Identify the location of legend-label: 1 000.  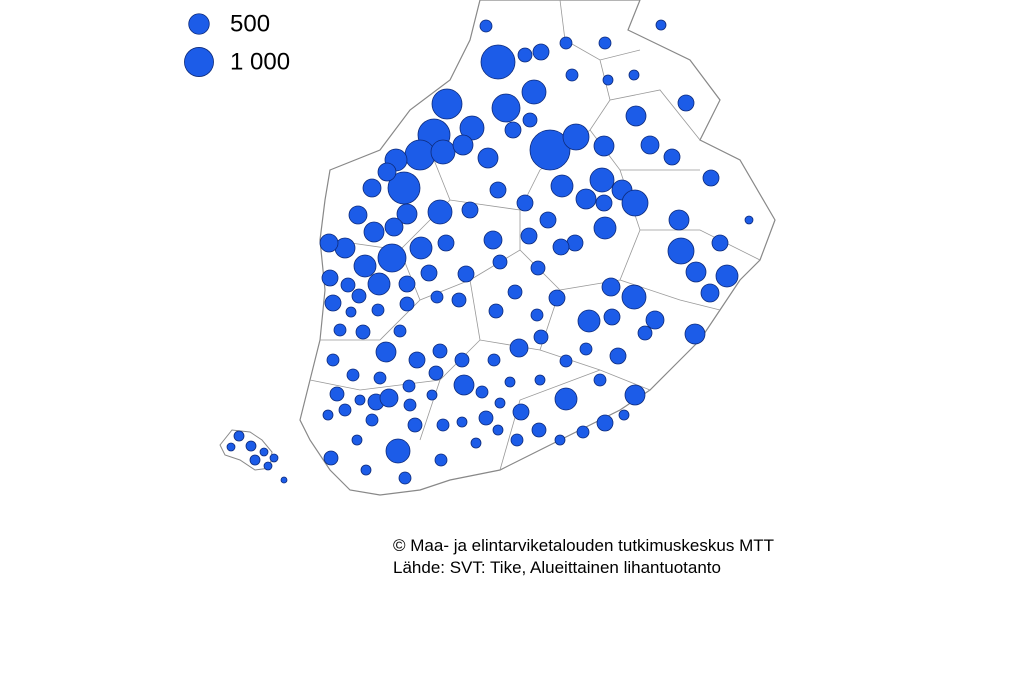
(260, 61).